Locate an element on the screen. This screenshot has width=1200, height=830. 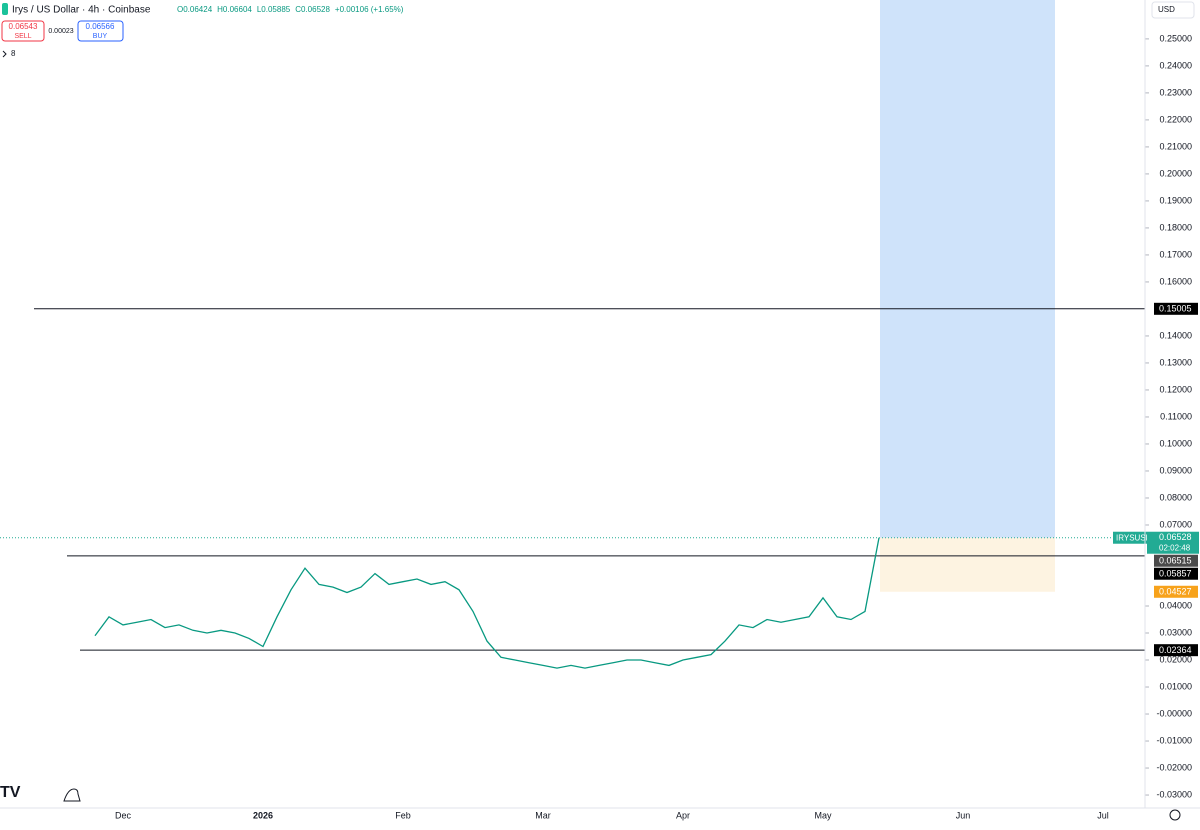
y-tick-label: 0.18000 is located at coordinates (1175, 227).